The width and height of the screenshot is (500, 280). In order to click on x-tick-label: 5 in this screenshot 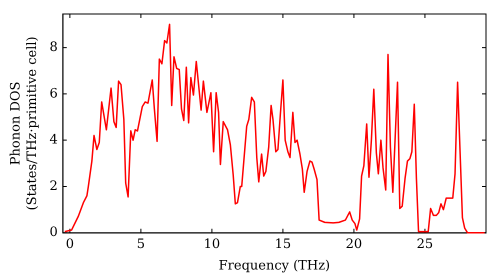, I will do `click(141, 244)`.